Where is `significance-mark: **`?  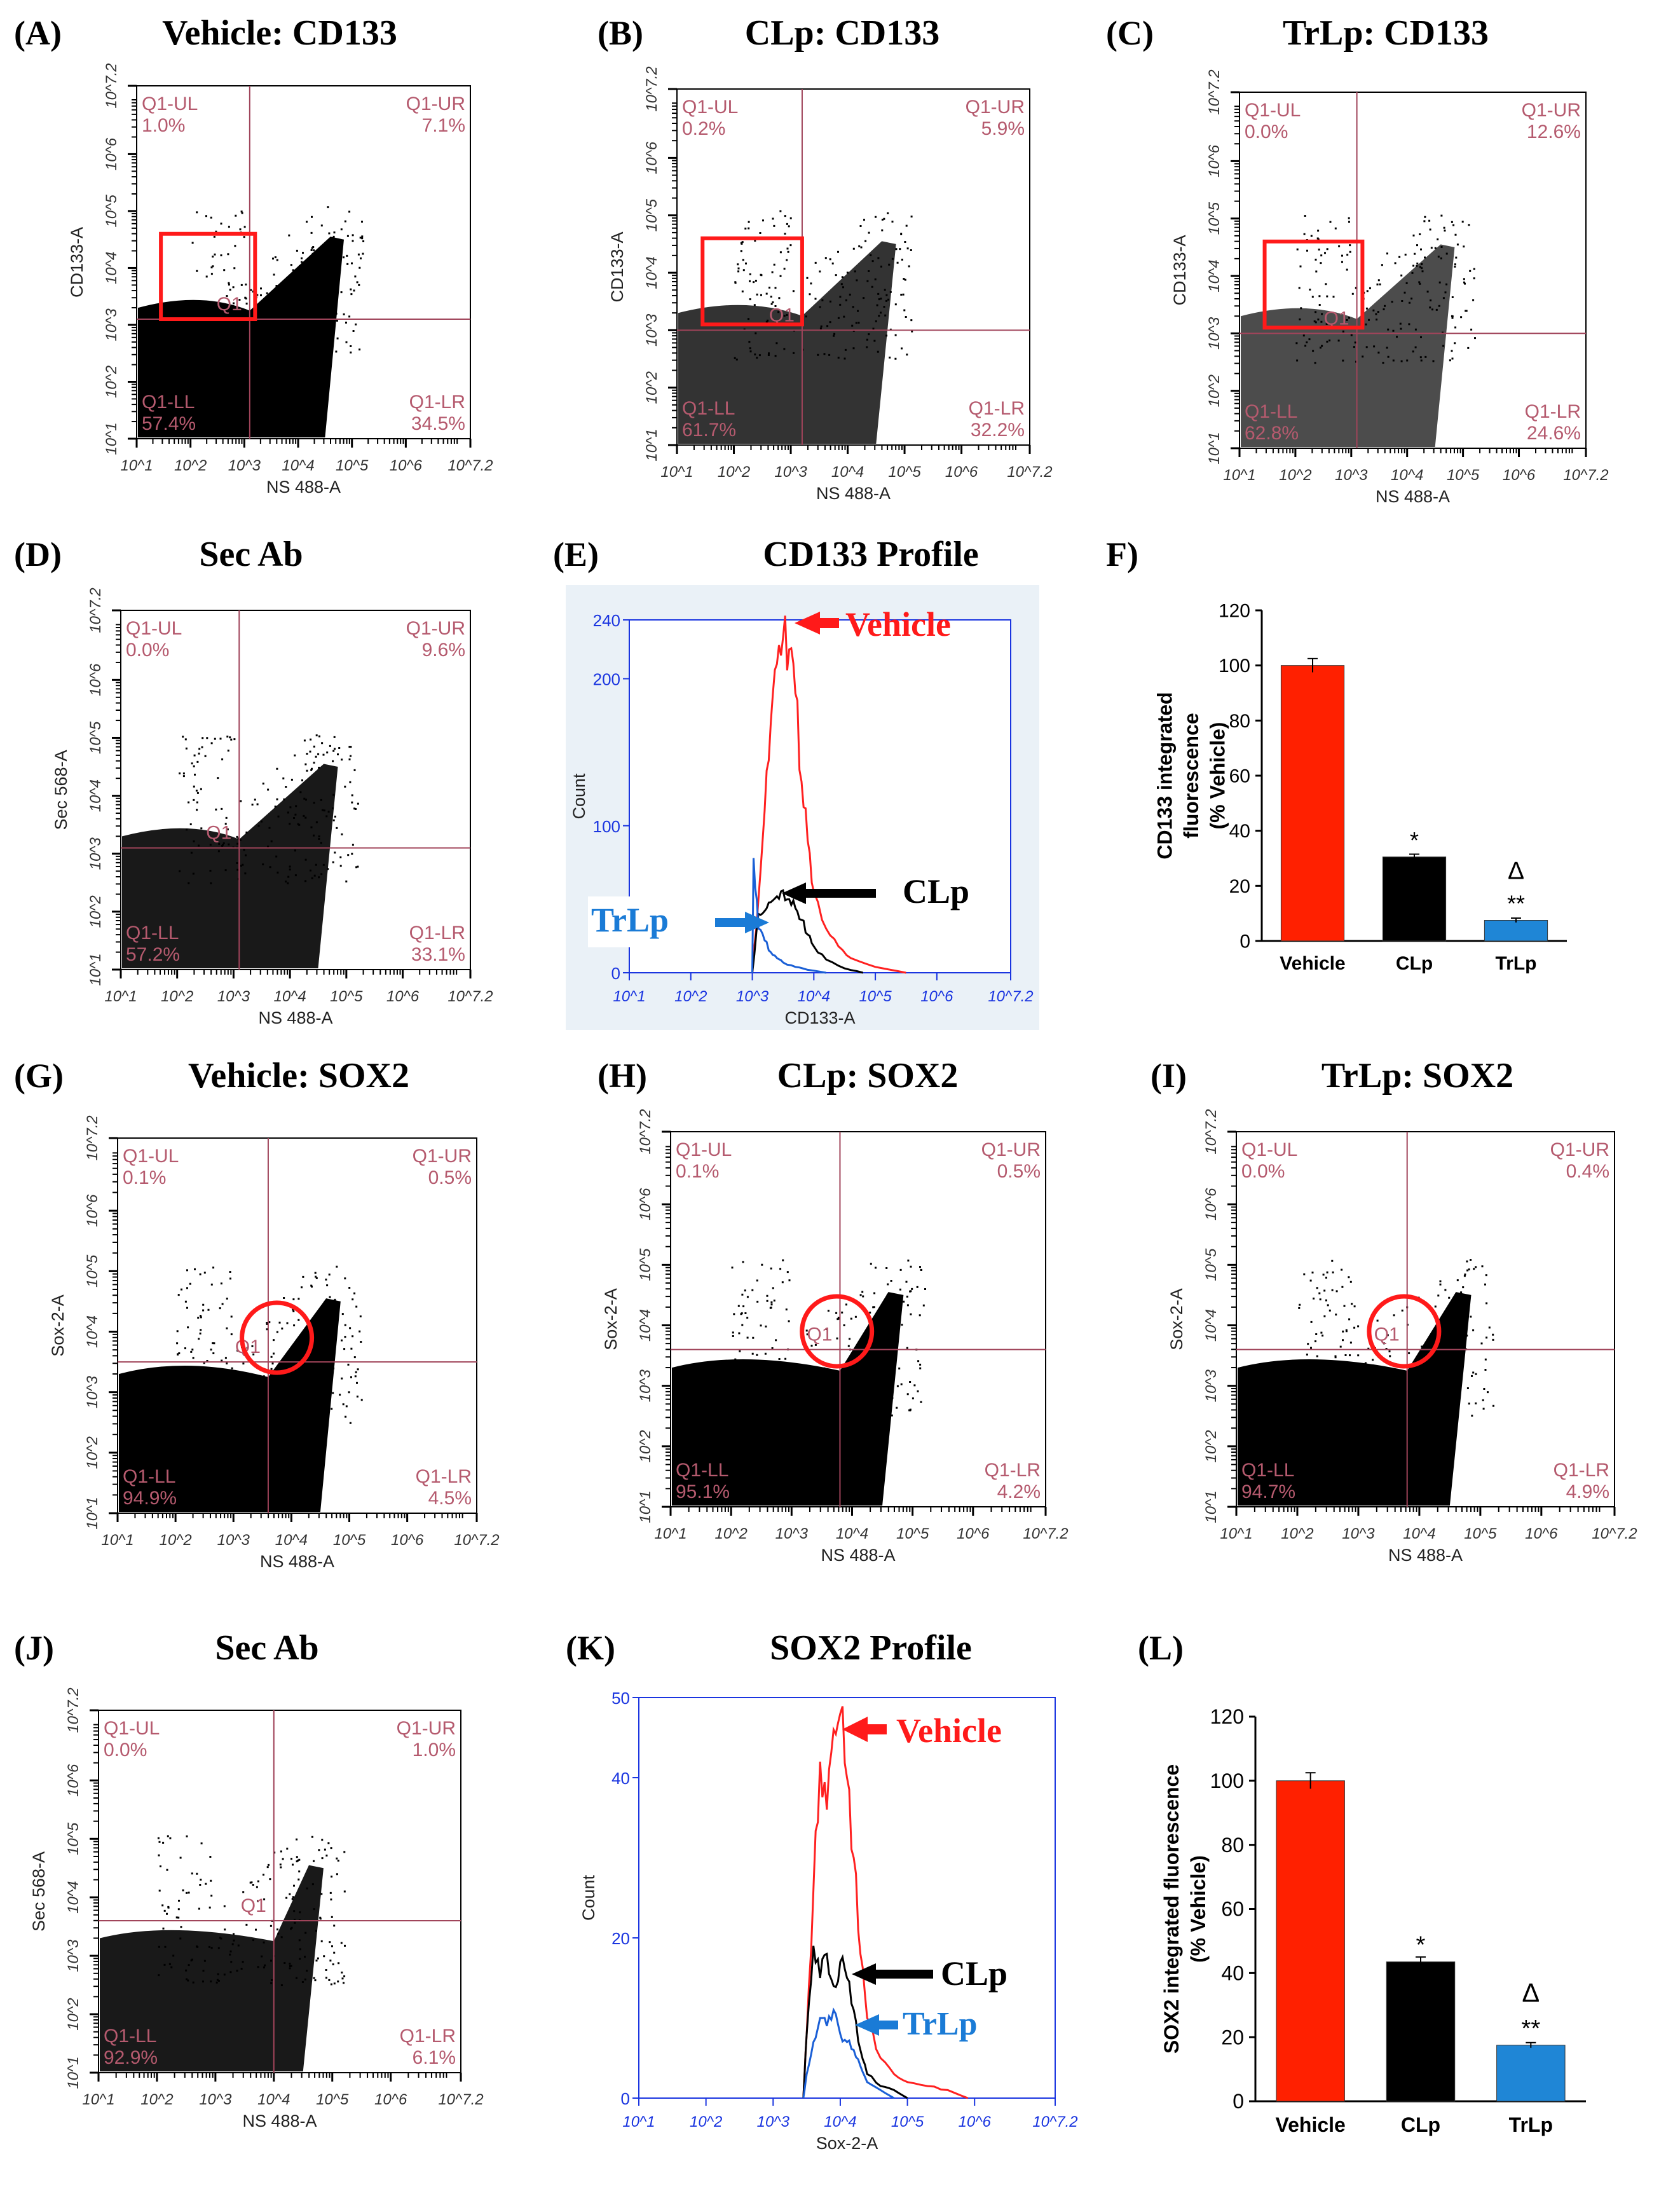
significance-mark: ** is located at coordinates (1530, 2028).